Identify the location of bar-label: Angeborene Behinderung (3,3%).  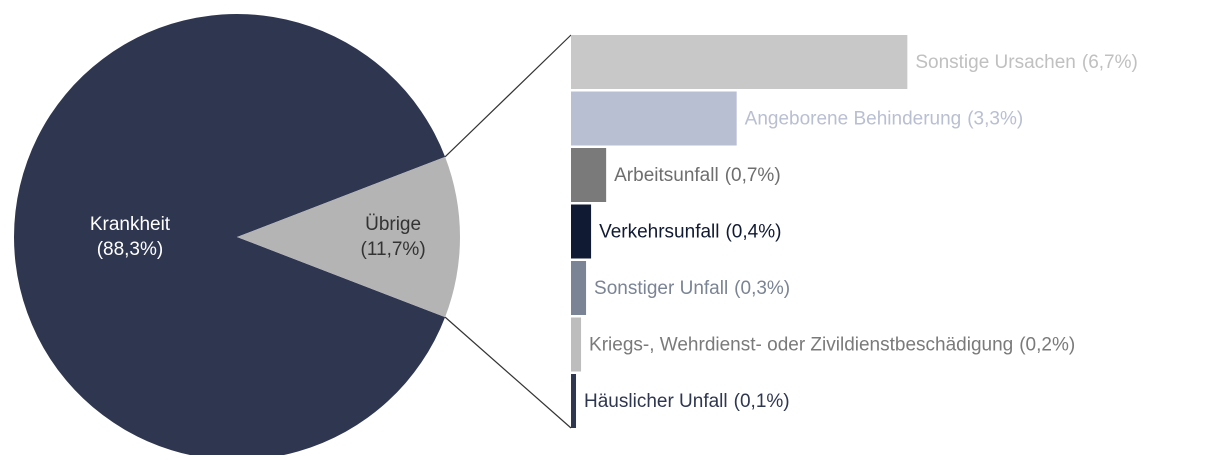
(884, 119).